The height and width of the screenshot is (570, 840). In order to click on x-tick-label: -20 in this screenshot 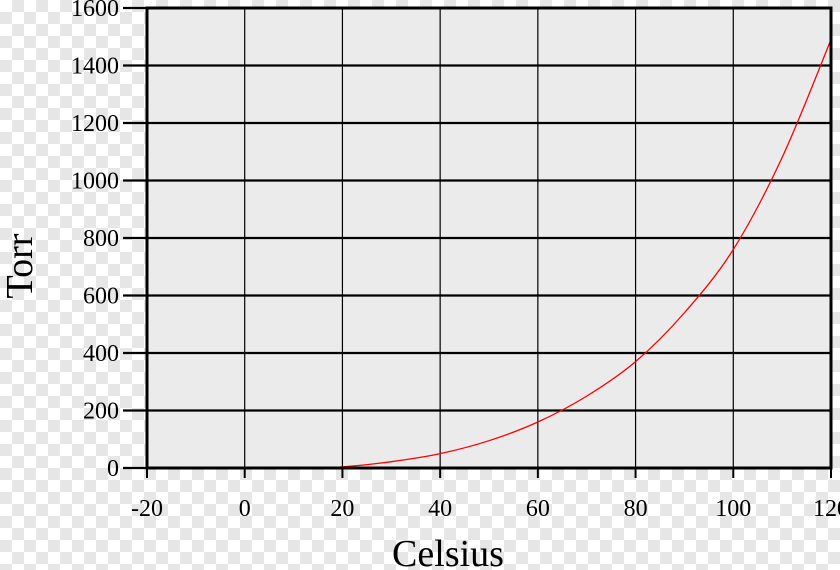, I will do `click(147, 509)`.